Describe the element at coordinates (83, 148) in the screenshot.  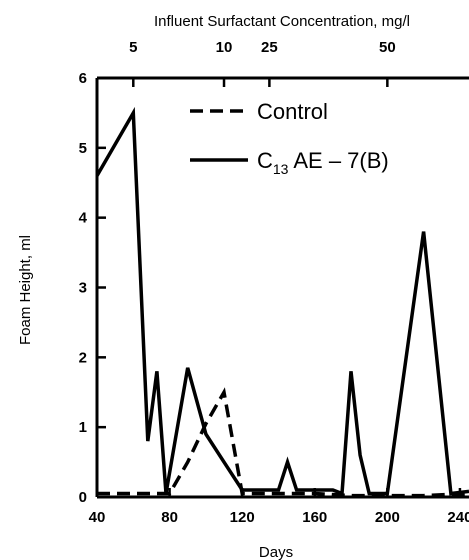
I see `y-tick-label: 5` at that location.